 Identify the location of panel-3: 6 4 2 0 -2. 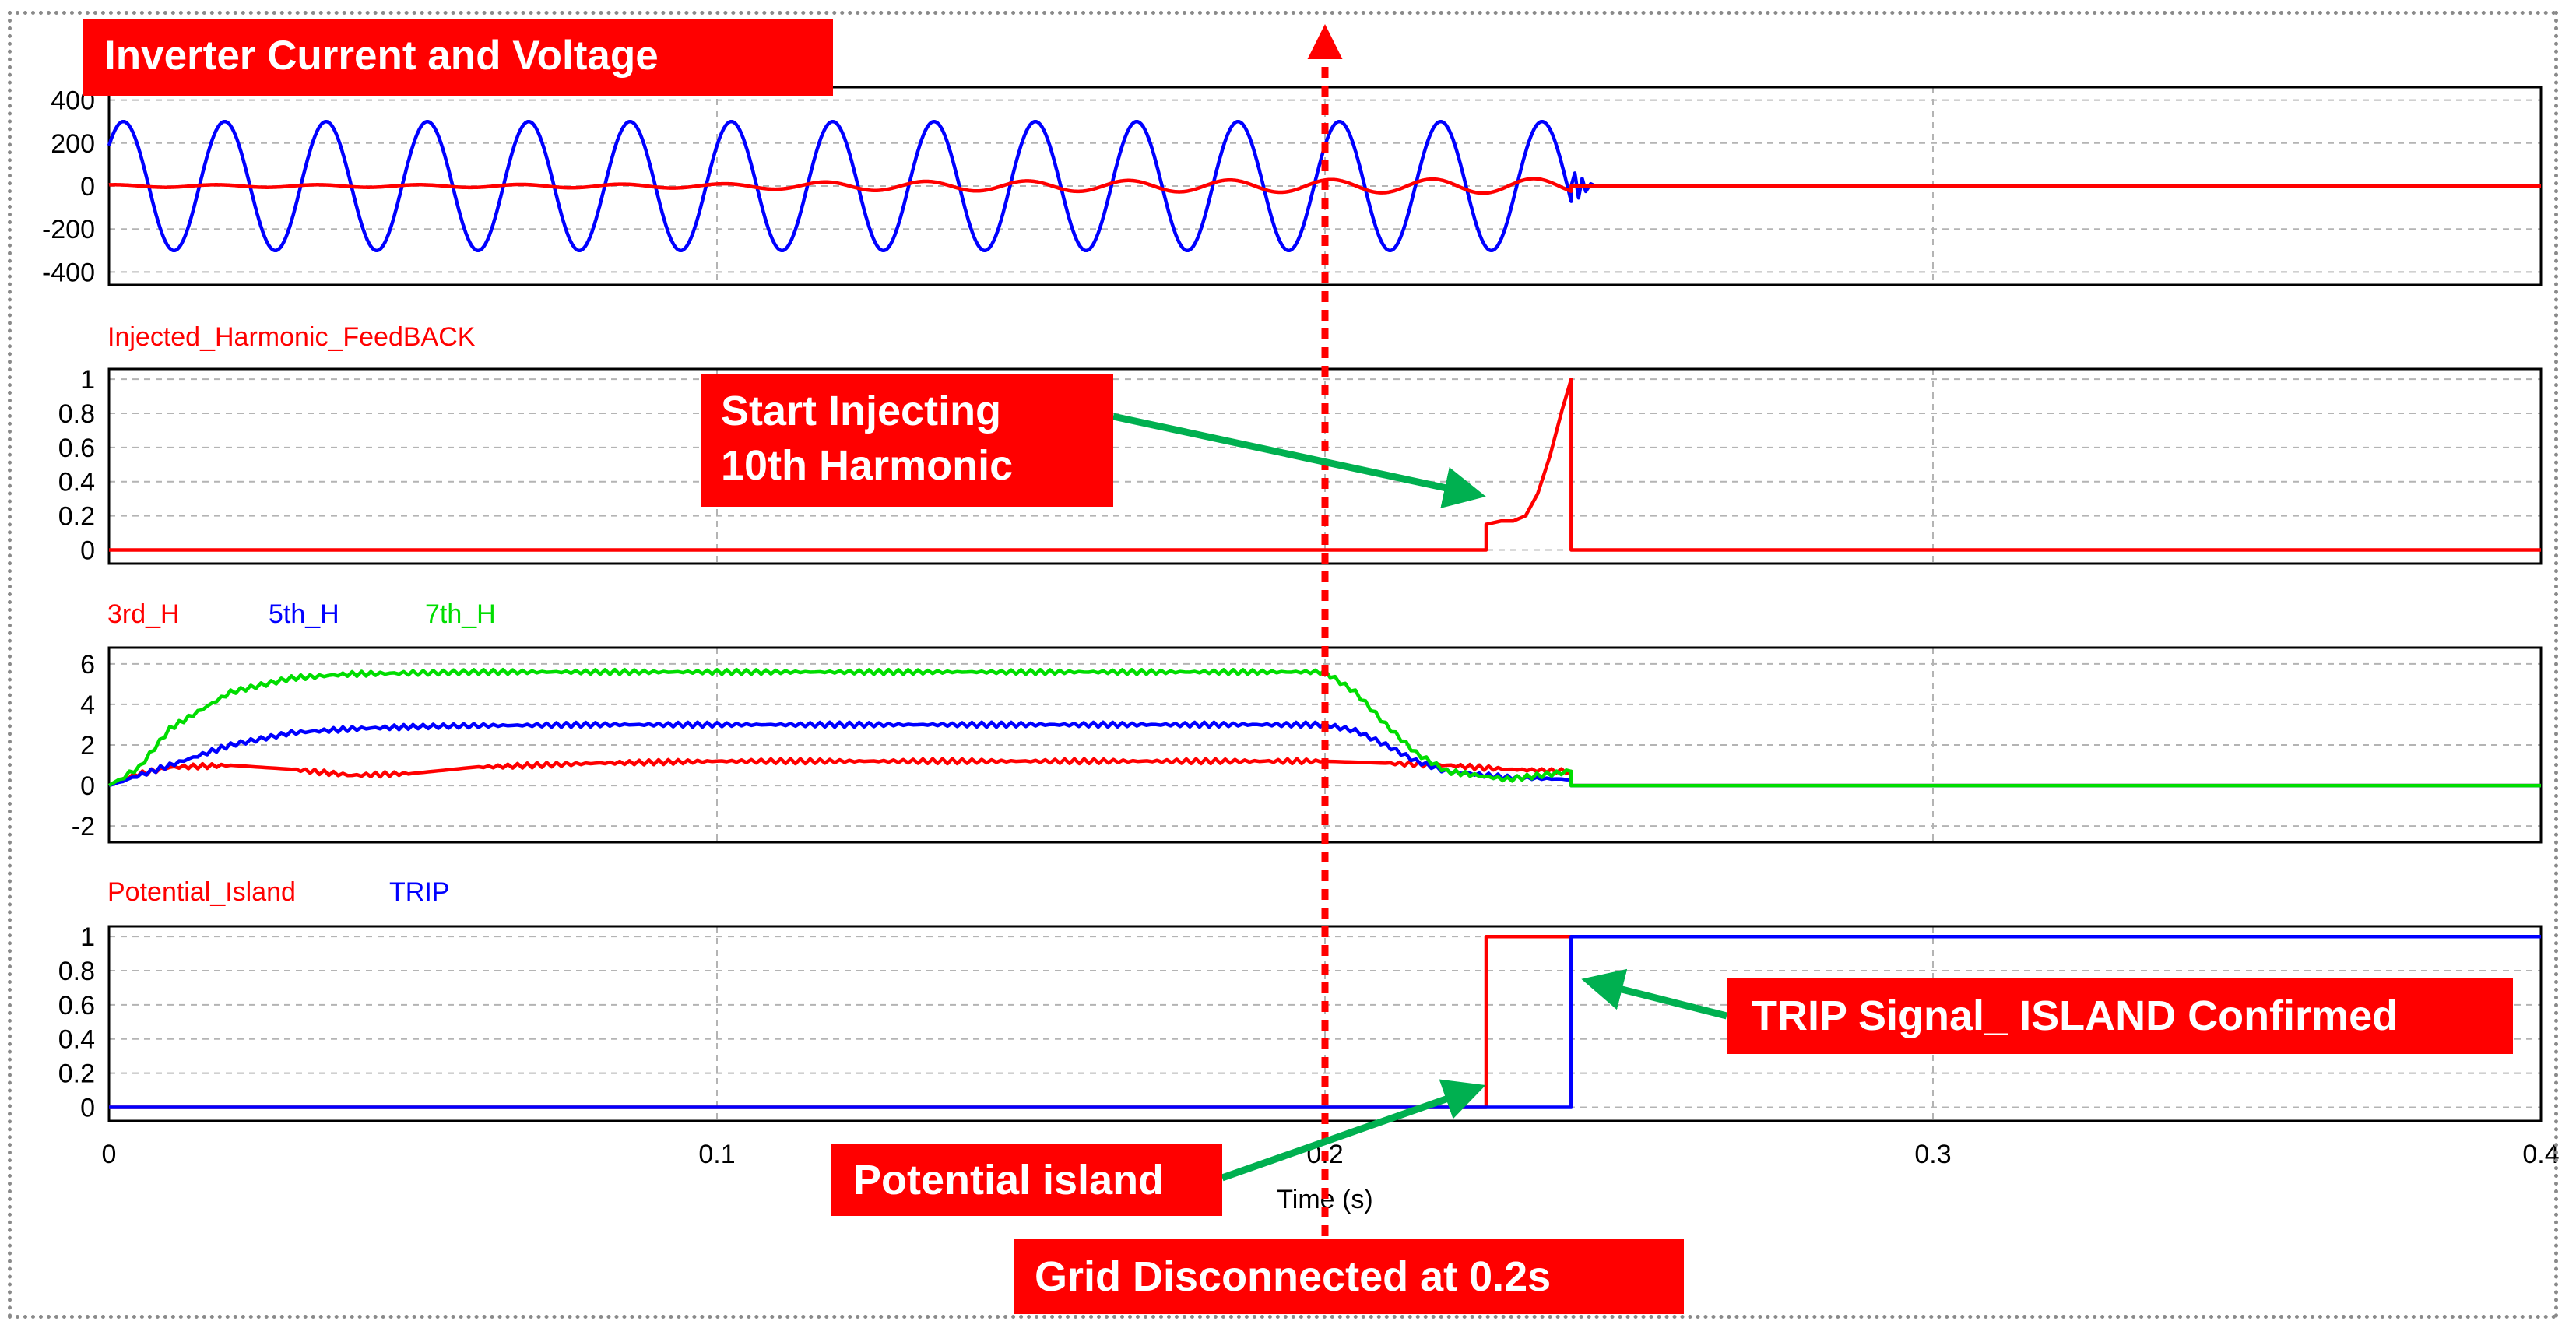
(1307, 745).